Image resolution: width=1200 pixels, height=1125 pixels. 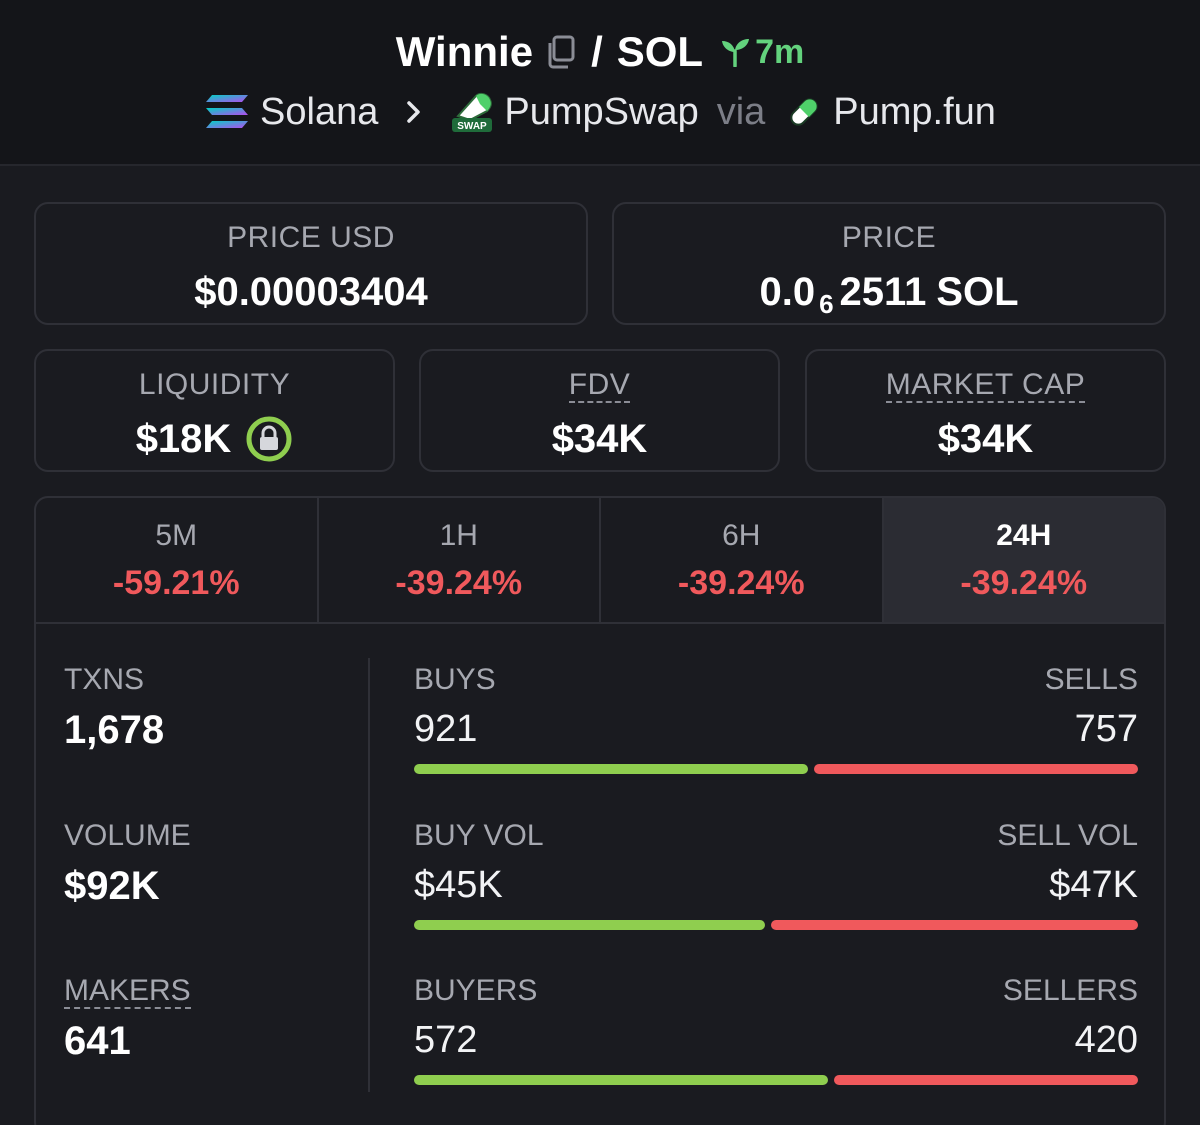 What do you see at coordinates (954, 925) in the screenshot?
I see `sell-vol-bar-fill` at bounding box center [954, 925].